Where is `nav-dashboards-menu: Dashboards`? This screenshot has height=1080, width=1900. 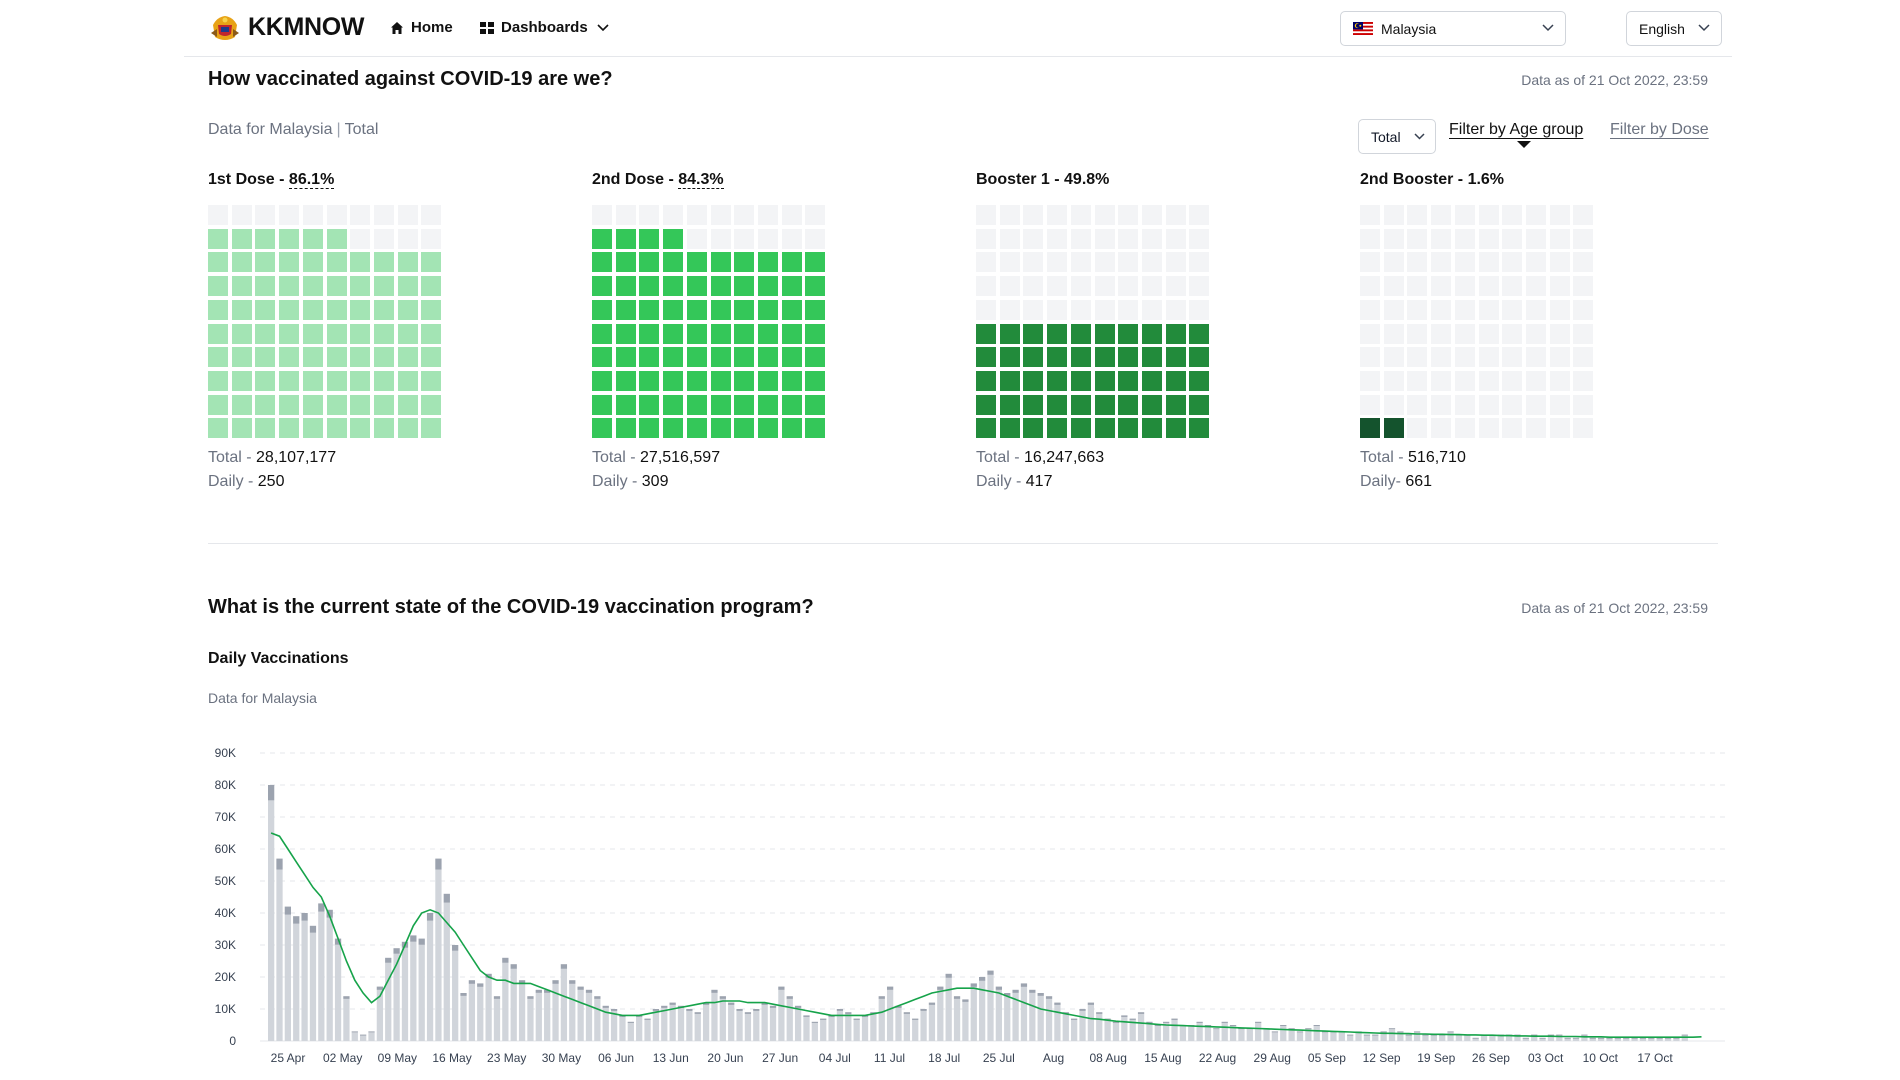
nav-dashboards-menu: Dashboards is located at coordinates (544, 27).